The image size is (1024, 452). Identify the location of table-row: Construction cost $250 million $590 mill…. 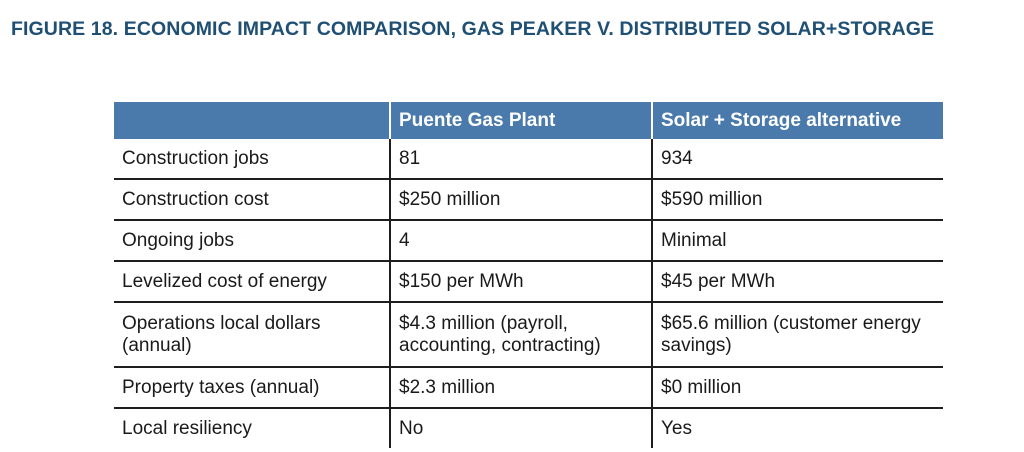
(528, 200).